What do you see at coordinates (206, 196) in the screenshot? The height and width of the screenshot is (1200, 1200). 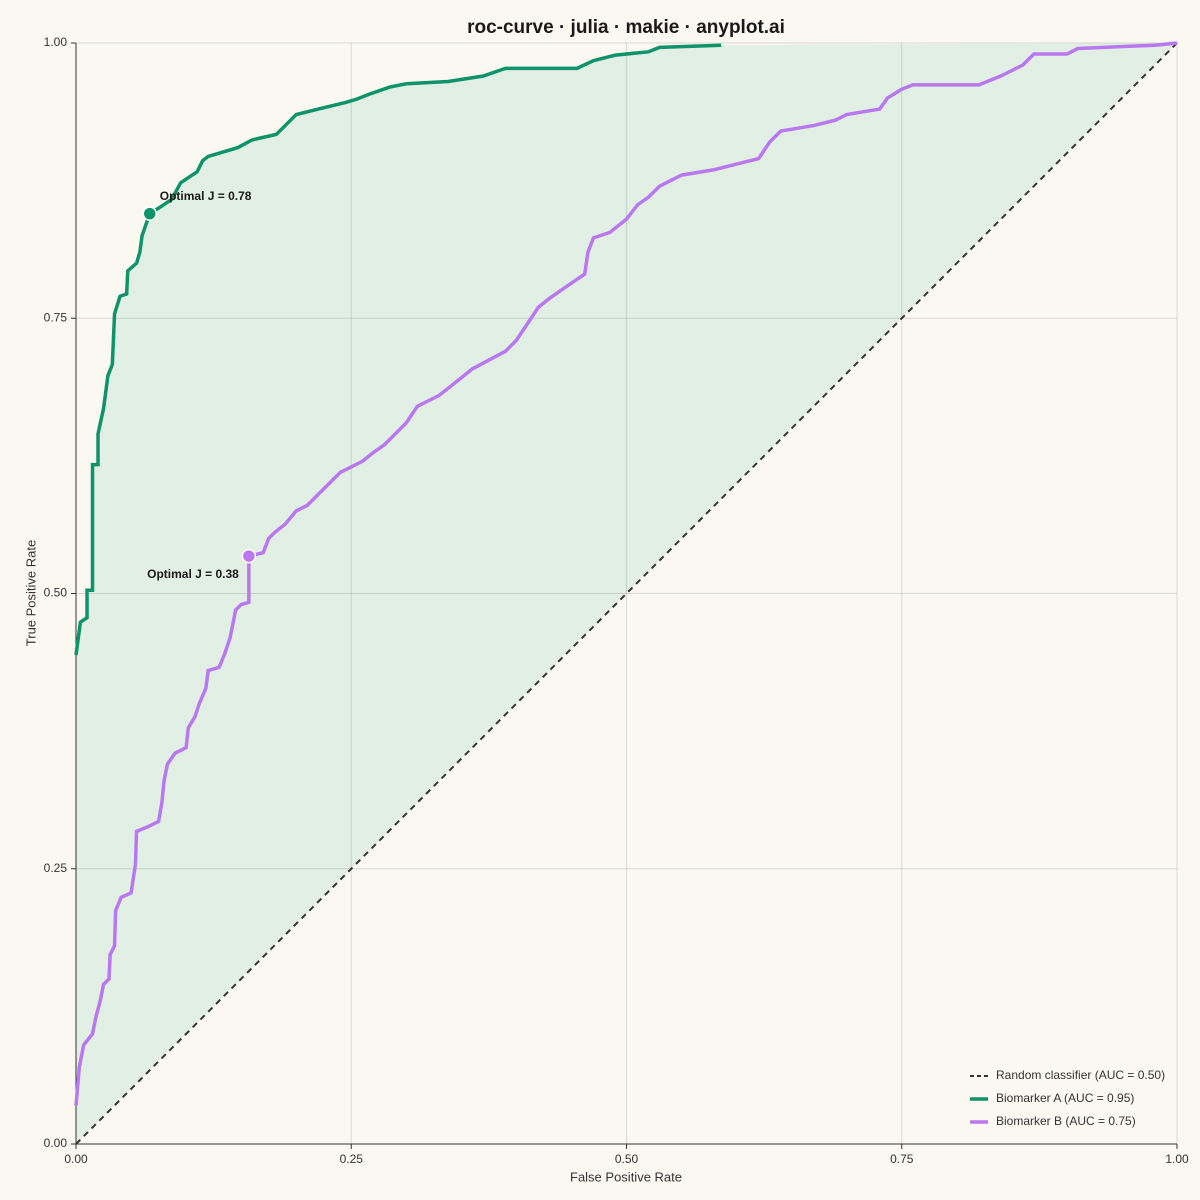 I see `annotation: Optimal J = 0.78` at bounding box center [206, 196].